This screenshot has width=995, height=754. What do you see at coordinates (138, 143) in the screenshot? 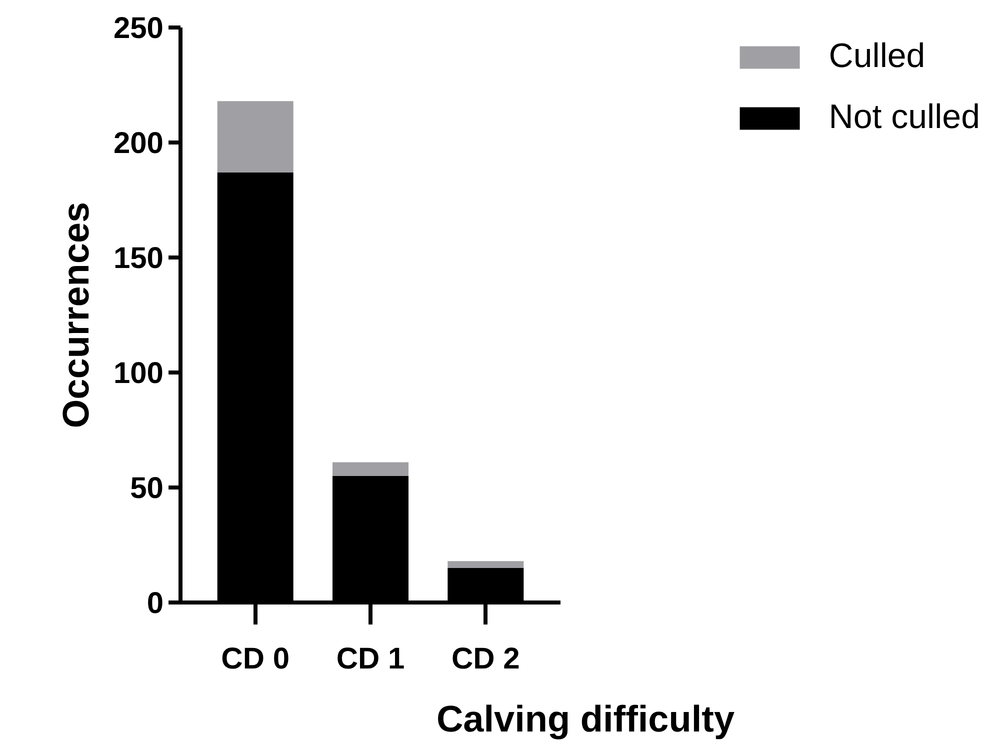
I see `y-tick-label: 200` at bounding box center [138, 143].